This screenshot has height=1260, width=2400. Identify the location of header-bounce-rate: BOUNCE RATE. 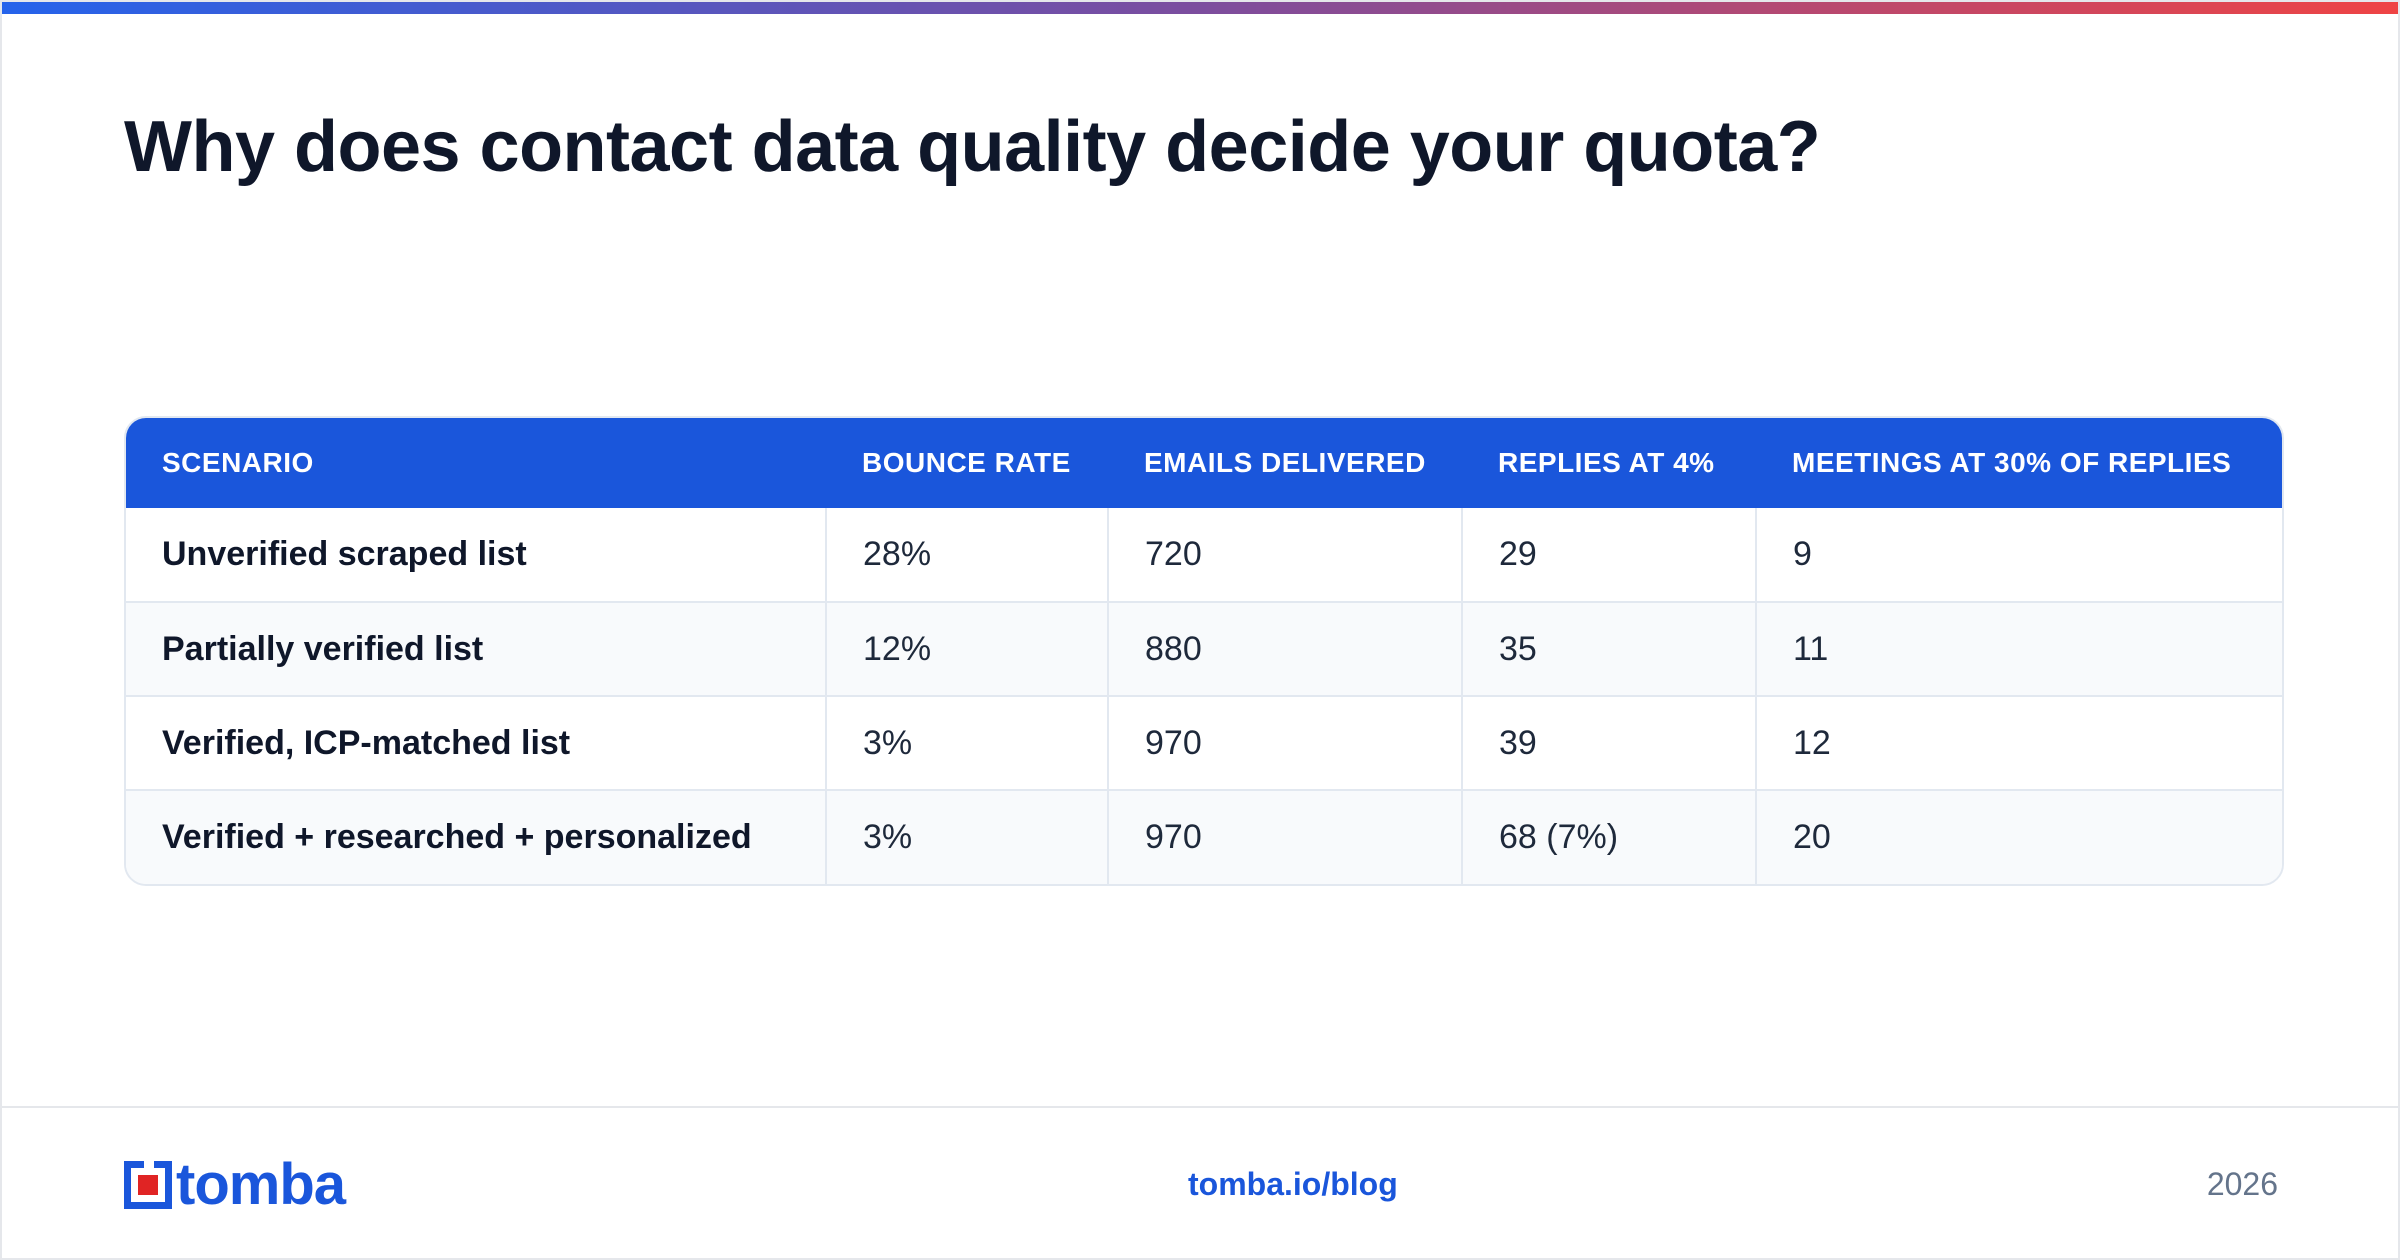
(967, 463).